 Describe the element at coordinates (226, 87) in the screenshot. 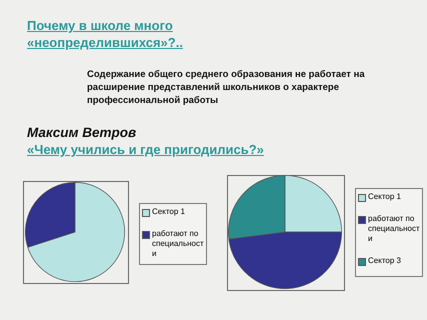

I see `chart-subtitle: Содержание общего среднего образования не работает на расширение представлений школьников о характере профессиональной работы` at that location.